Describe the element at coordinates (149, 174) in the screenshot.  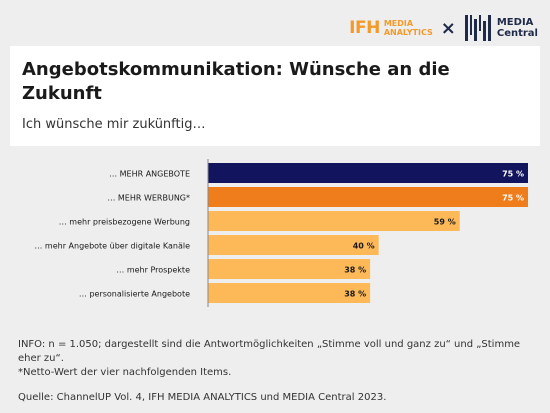
I see `category-label-1: … MEHR ANGEBOTE` at that location.